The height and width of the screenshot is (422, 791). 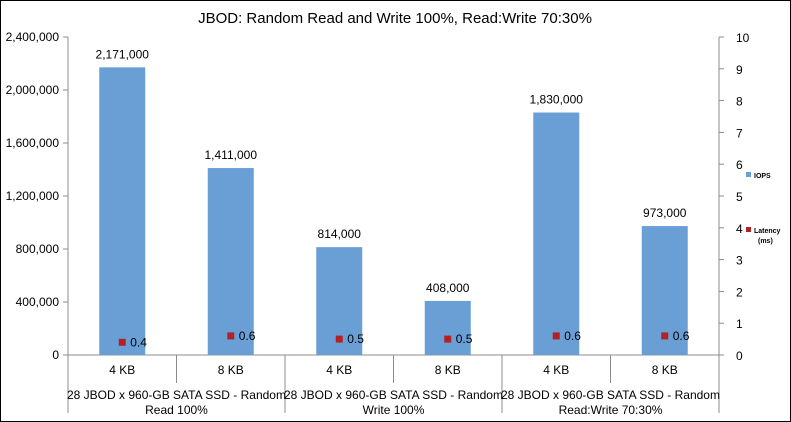 I want to click on iops-data-label: 408,000, so click(x=448, y=288).